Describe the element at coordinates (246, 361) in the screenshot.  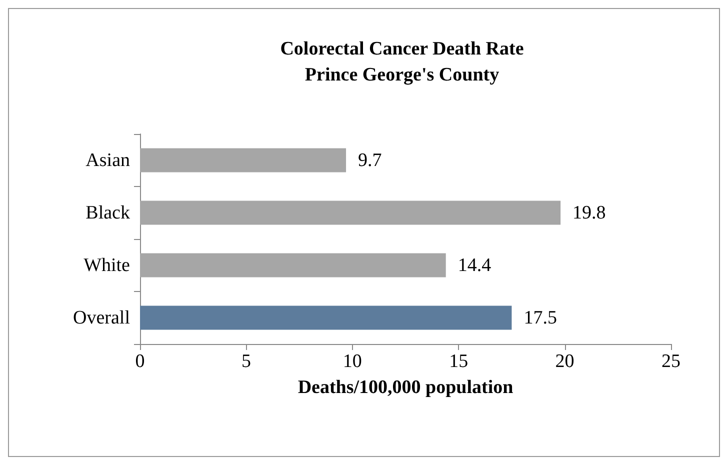
I see `x-tick-label: 5` at that location.